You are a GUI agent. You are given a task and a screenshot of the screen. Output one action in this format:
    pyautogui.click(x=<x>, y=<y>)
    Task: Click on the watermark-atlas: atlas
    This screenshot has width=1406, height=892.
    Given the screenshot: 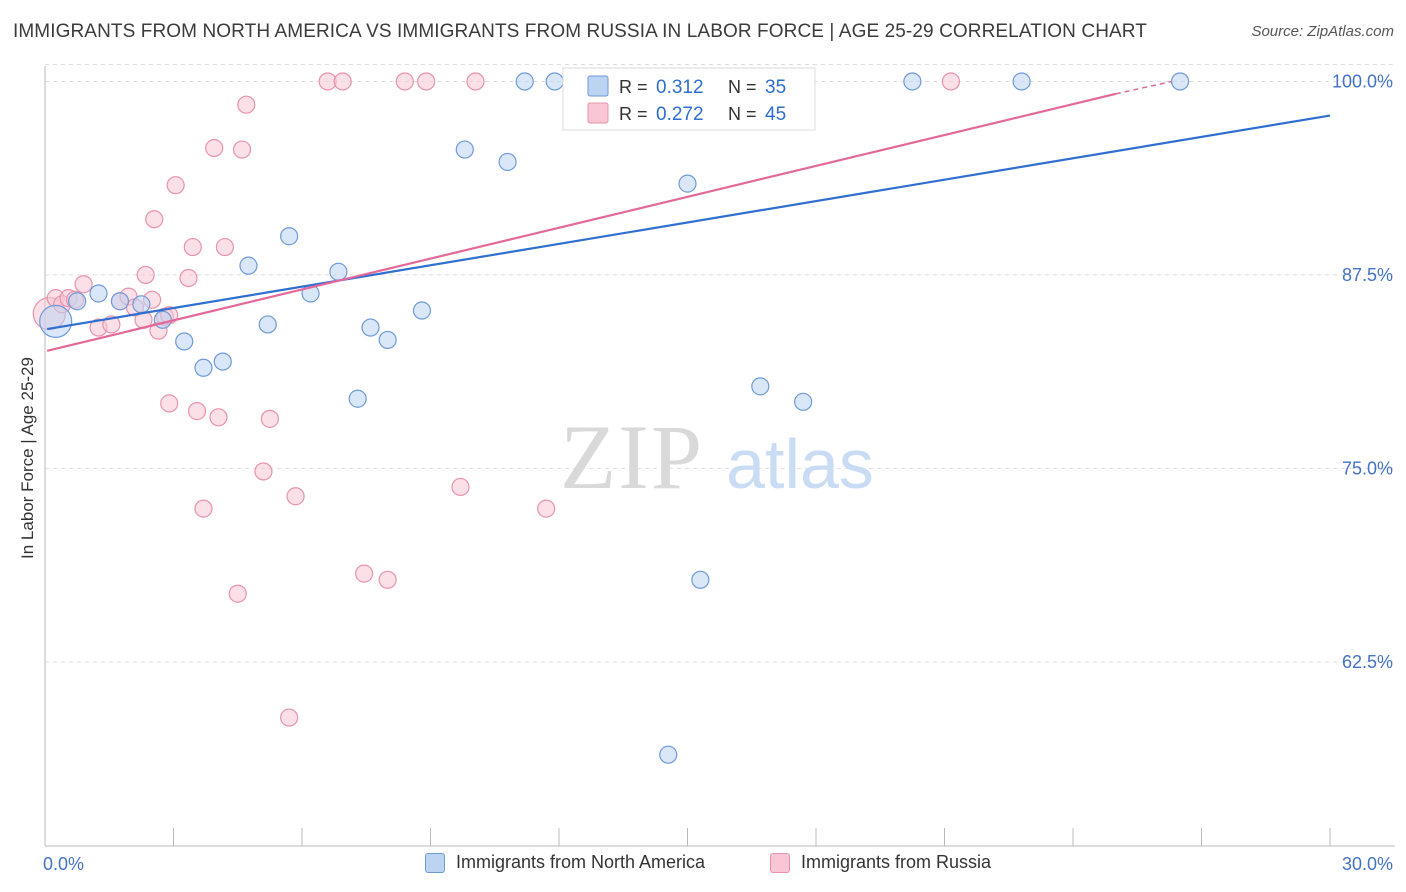 What is the action you would take?
    pyautogui.click(x=800, y=464)
    